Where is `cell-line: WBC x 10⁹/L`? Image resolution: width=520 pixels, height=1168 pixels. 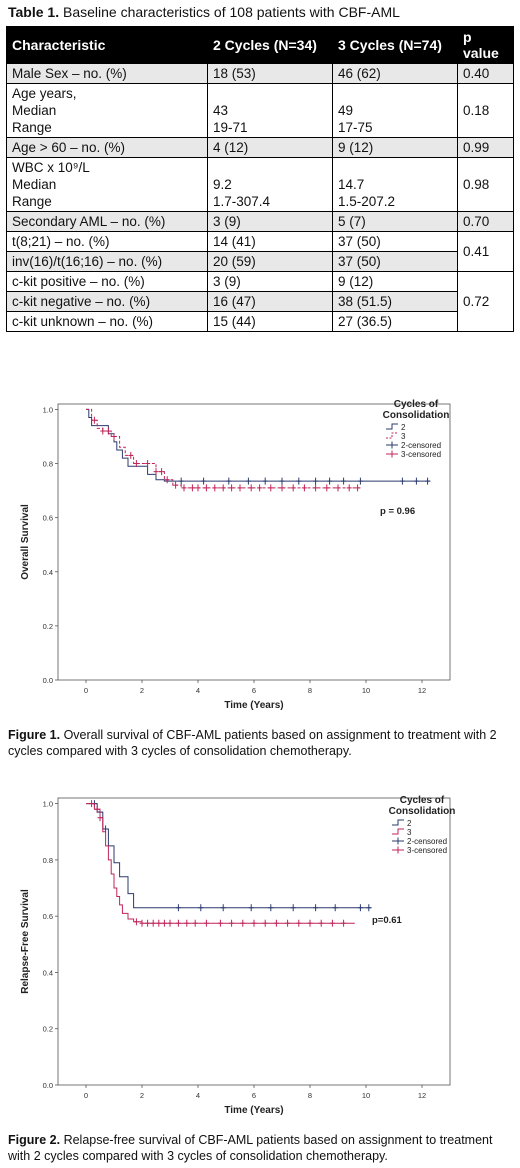 cell-line: WBC x 10⁹/L is located at coordinates (51, 167).